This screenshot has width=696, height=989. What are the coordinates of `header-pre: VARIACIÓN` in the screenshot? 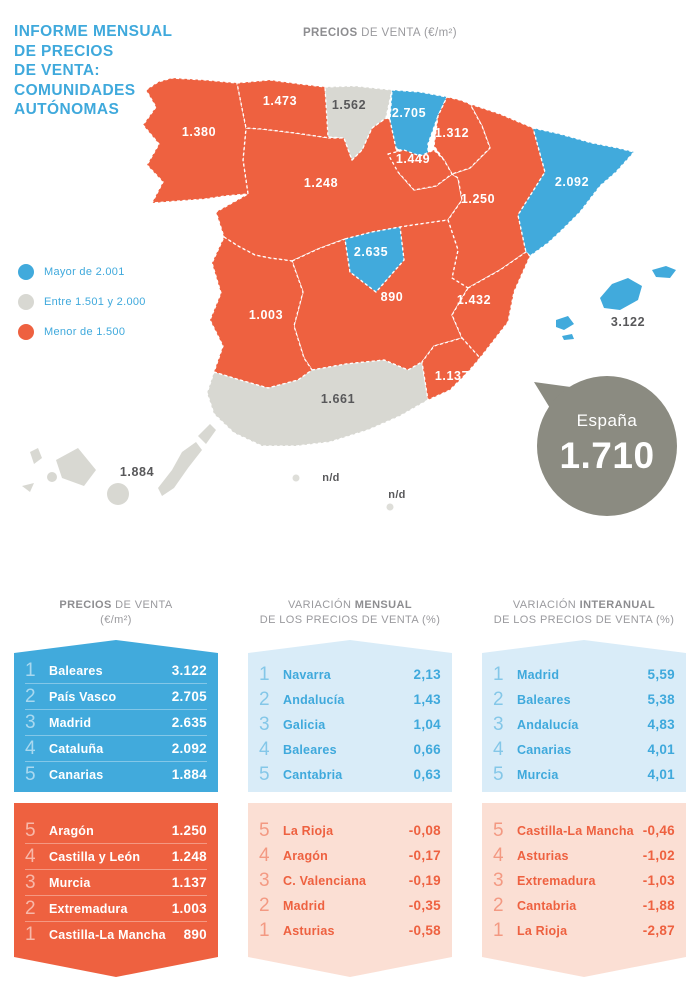 It's located at (321, 605).